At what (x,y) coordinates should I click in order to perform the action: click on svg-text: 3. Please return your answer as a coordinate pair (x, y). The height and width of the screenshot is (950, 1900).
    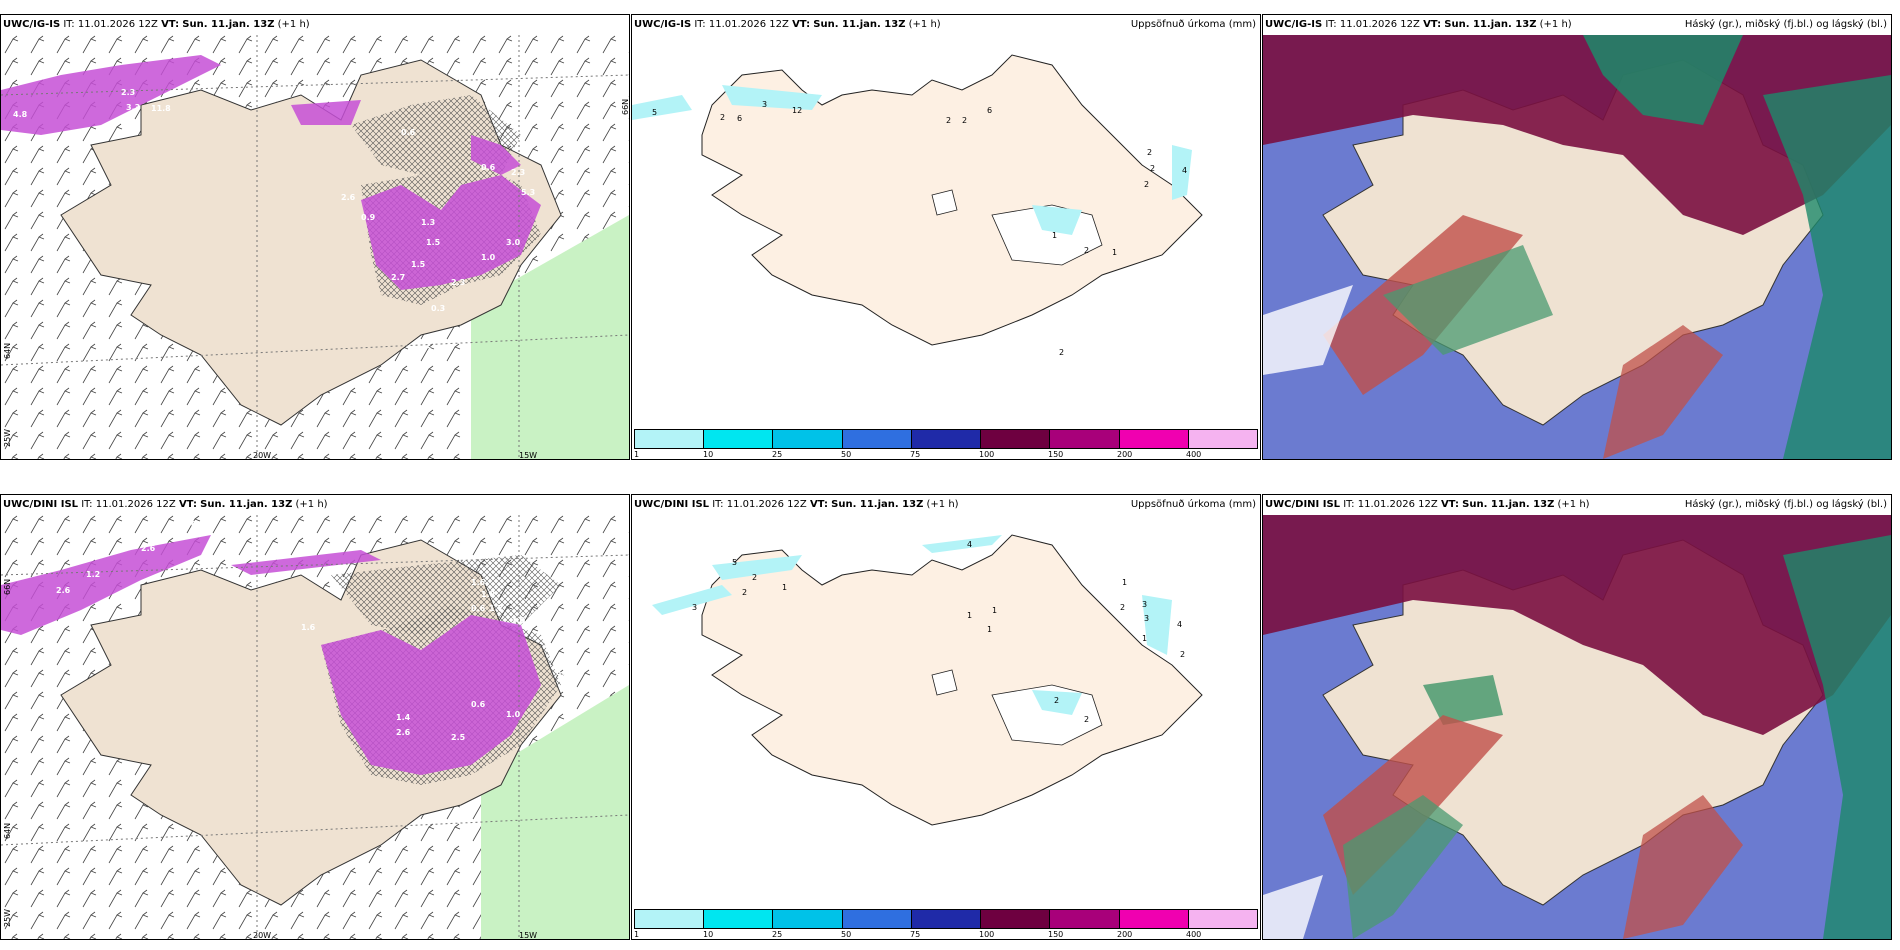
    Looking at the image, I should click on (764, 104).